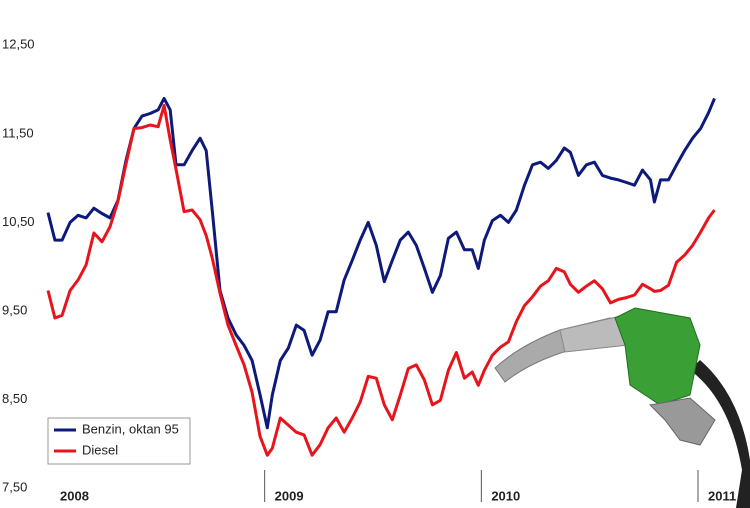 The height and width of the screenshot is (508, 750). Describe the element at coordinates (100, 449) in the screenshot. I see `legend-label: Diesel` at that location.